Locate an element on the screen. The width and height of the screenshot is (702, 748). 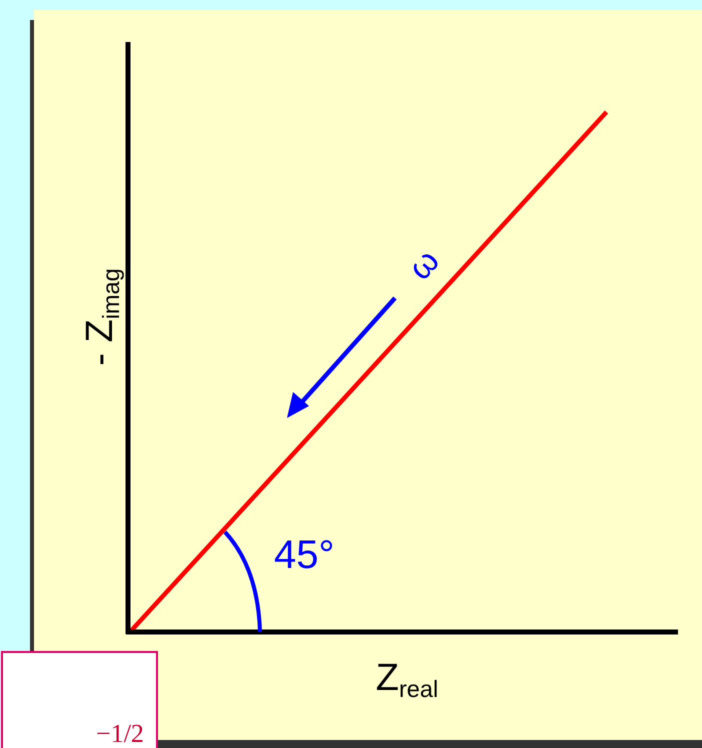
annotation: ω is located at coordinates (423, 265).